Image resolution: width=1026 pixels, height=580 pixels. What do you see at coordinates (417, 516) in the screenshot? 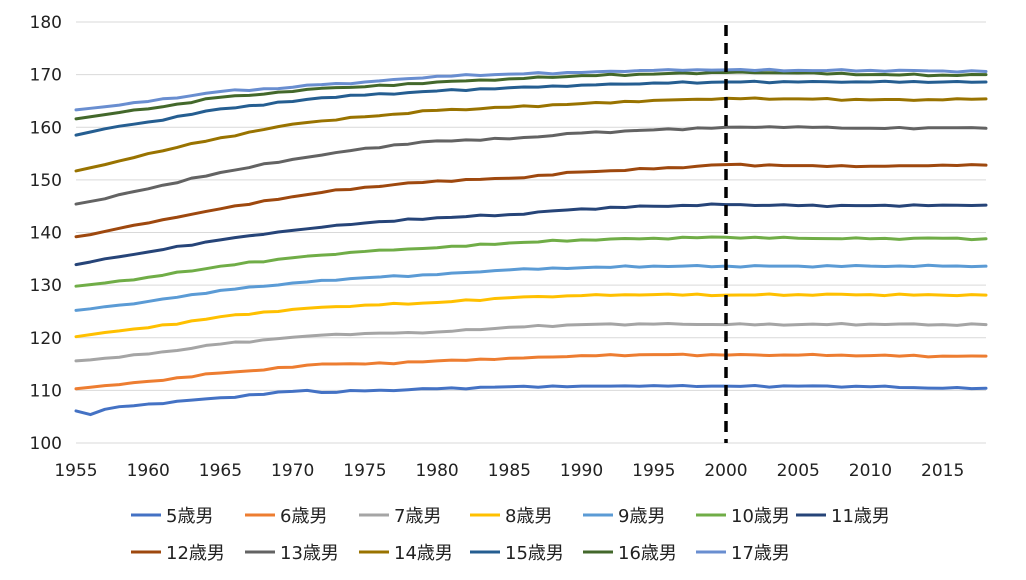
I see `legend-label: 7歳男` at bounding box center [417, 516].